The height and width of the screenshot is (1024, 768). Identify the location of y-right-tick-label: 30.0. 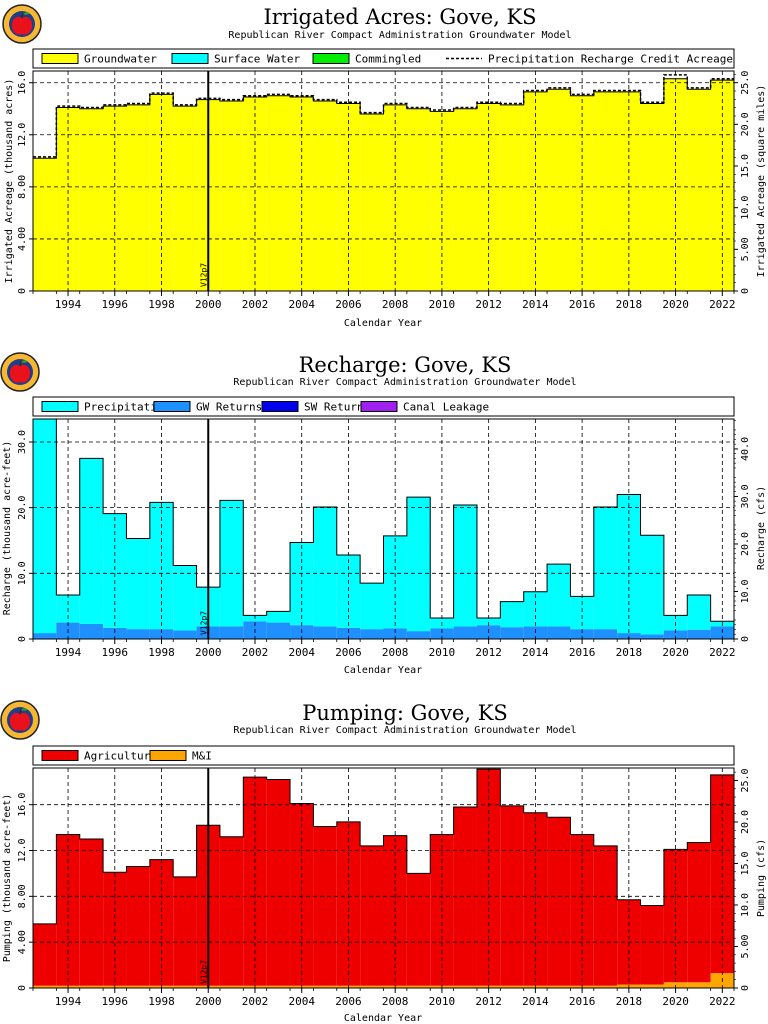
(745, 496).